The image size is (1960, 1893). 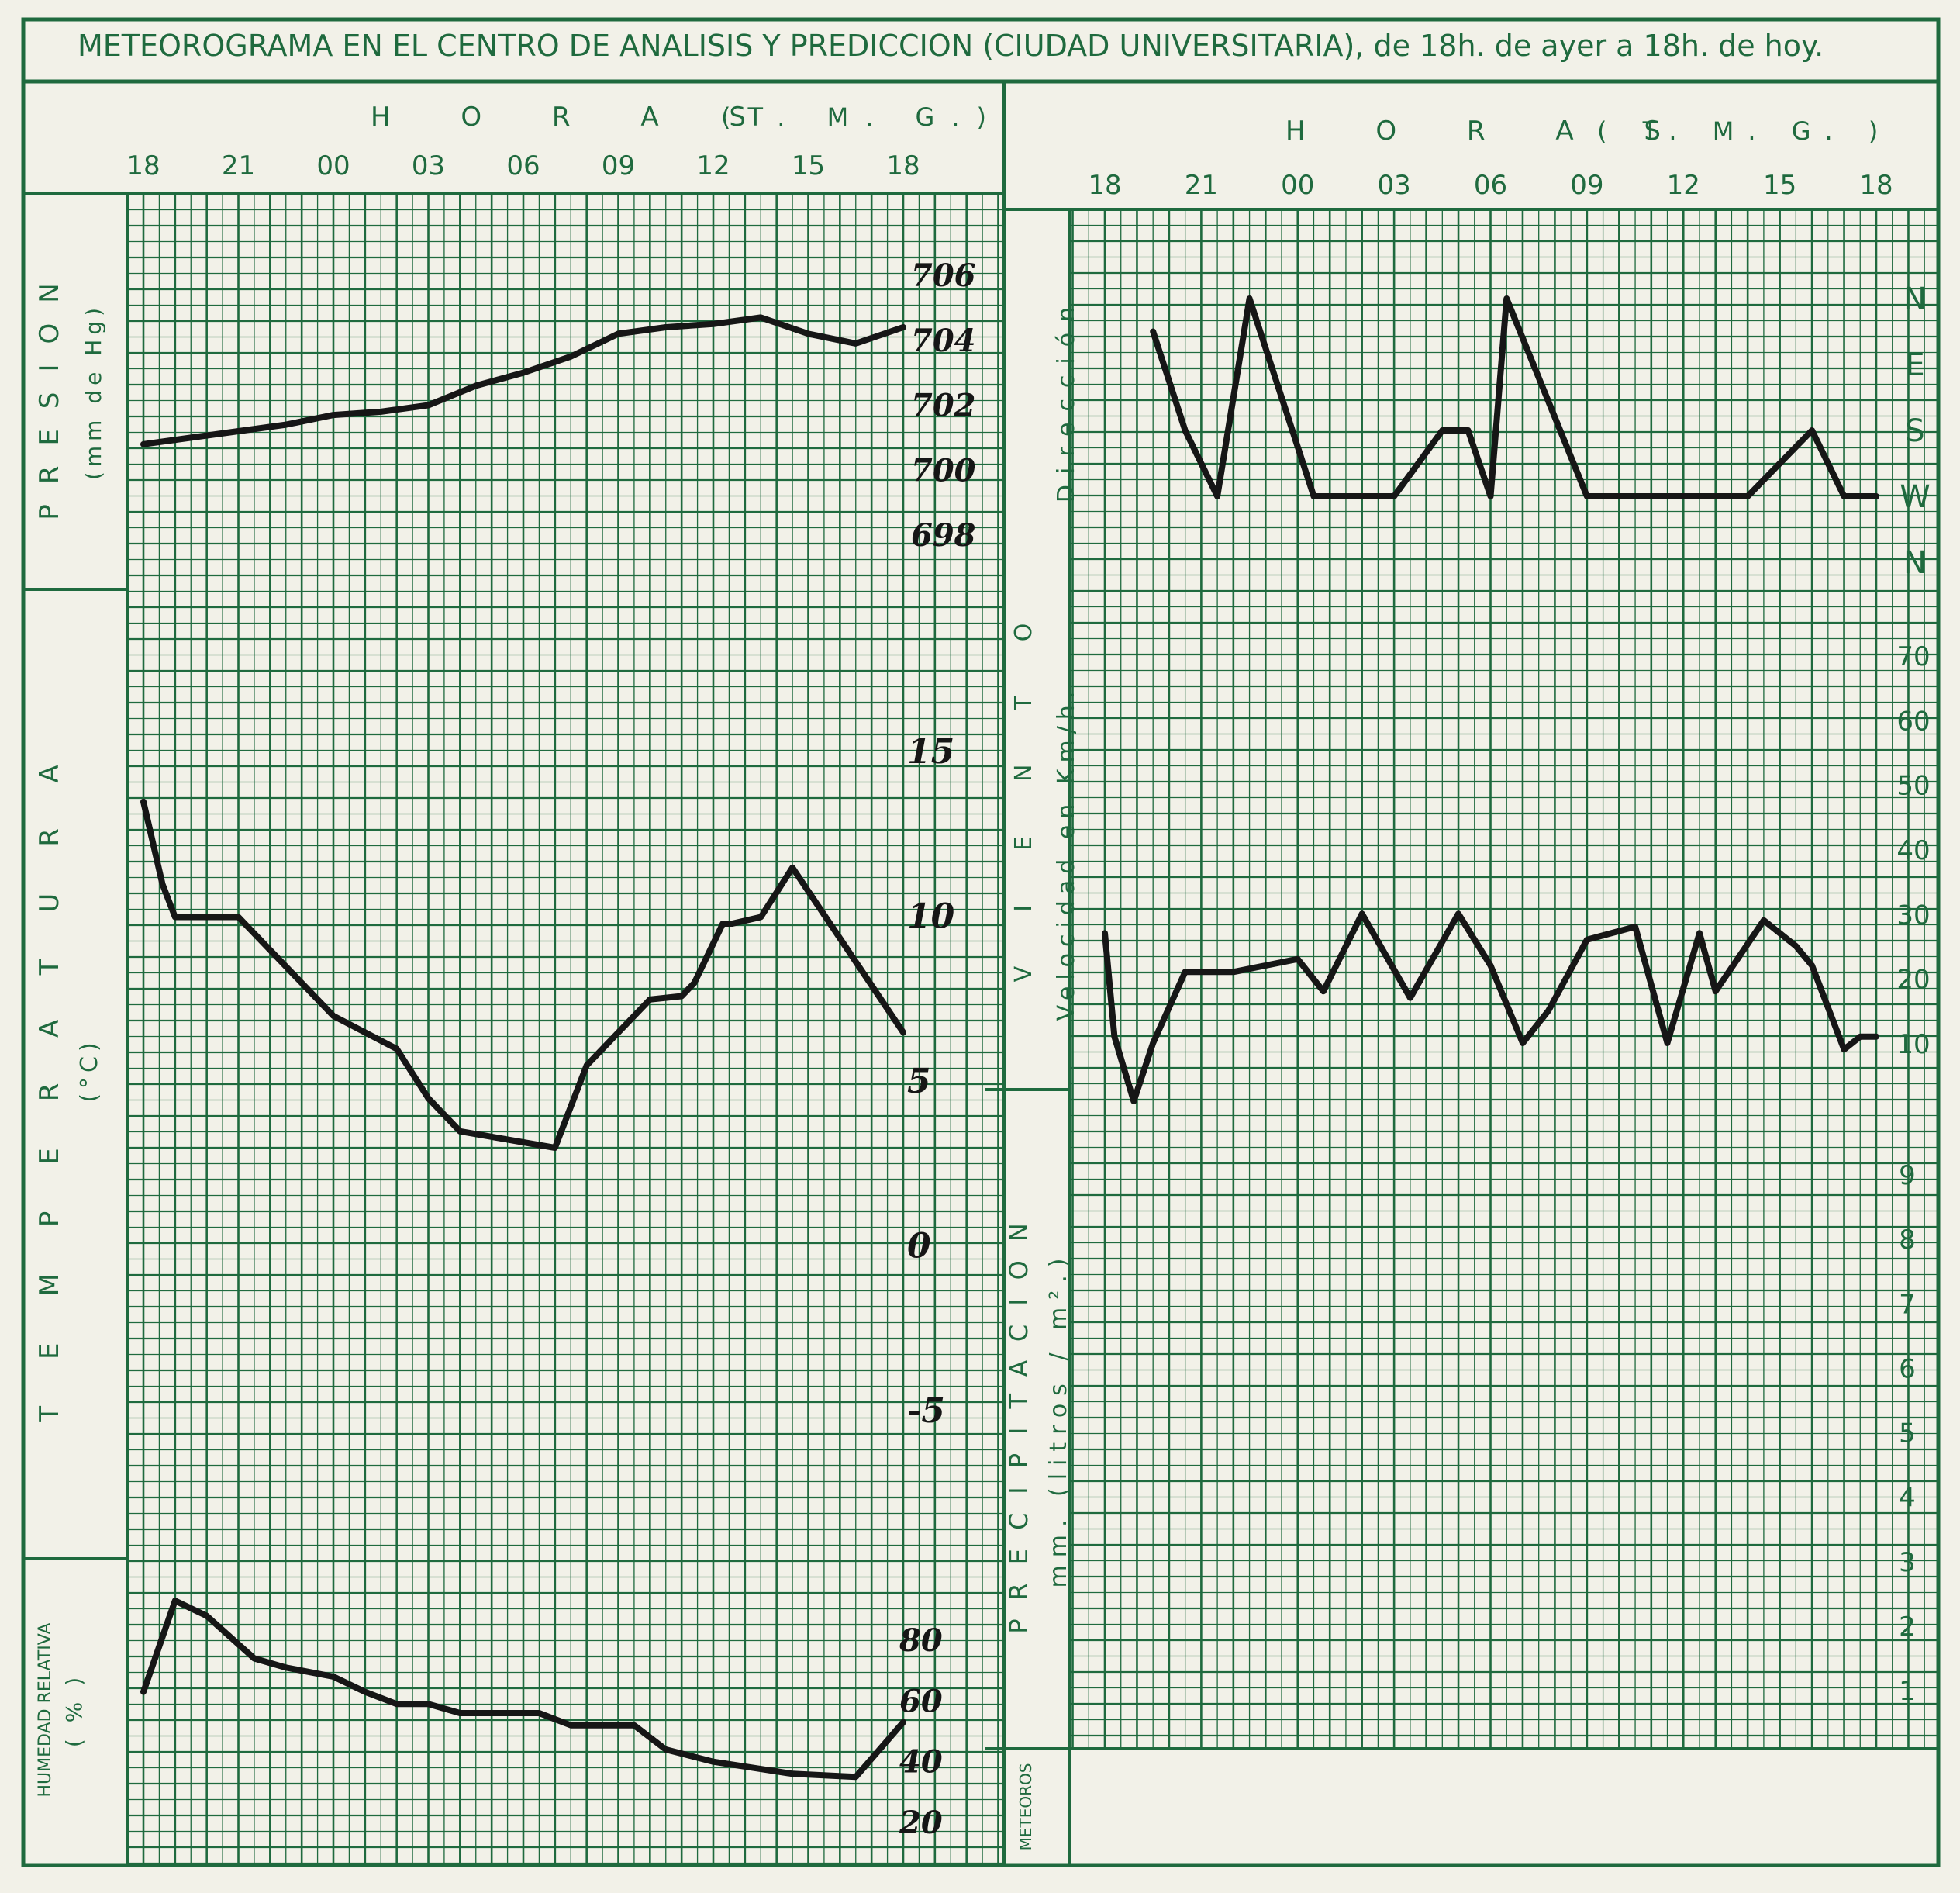 What do you see at coordinates (1297, 185) in the screenshot?
I see `right-hour-label: 00` at bounding box center [1297, 185].